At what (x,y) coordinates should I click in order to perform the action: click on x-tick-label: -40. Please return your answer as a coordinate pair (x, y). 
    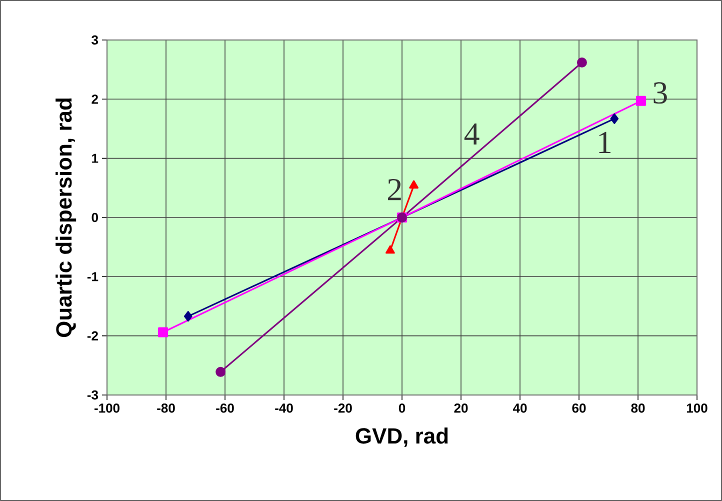
    Looking at the image, I should click on (284, 408).